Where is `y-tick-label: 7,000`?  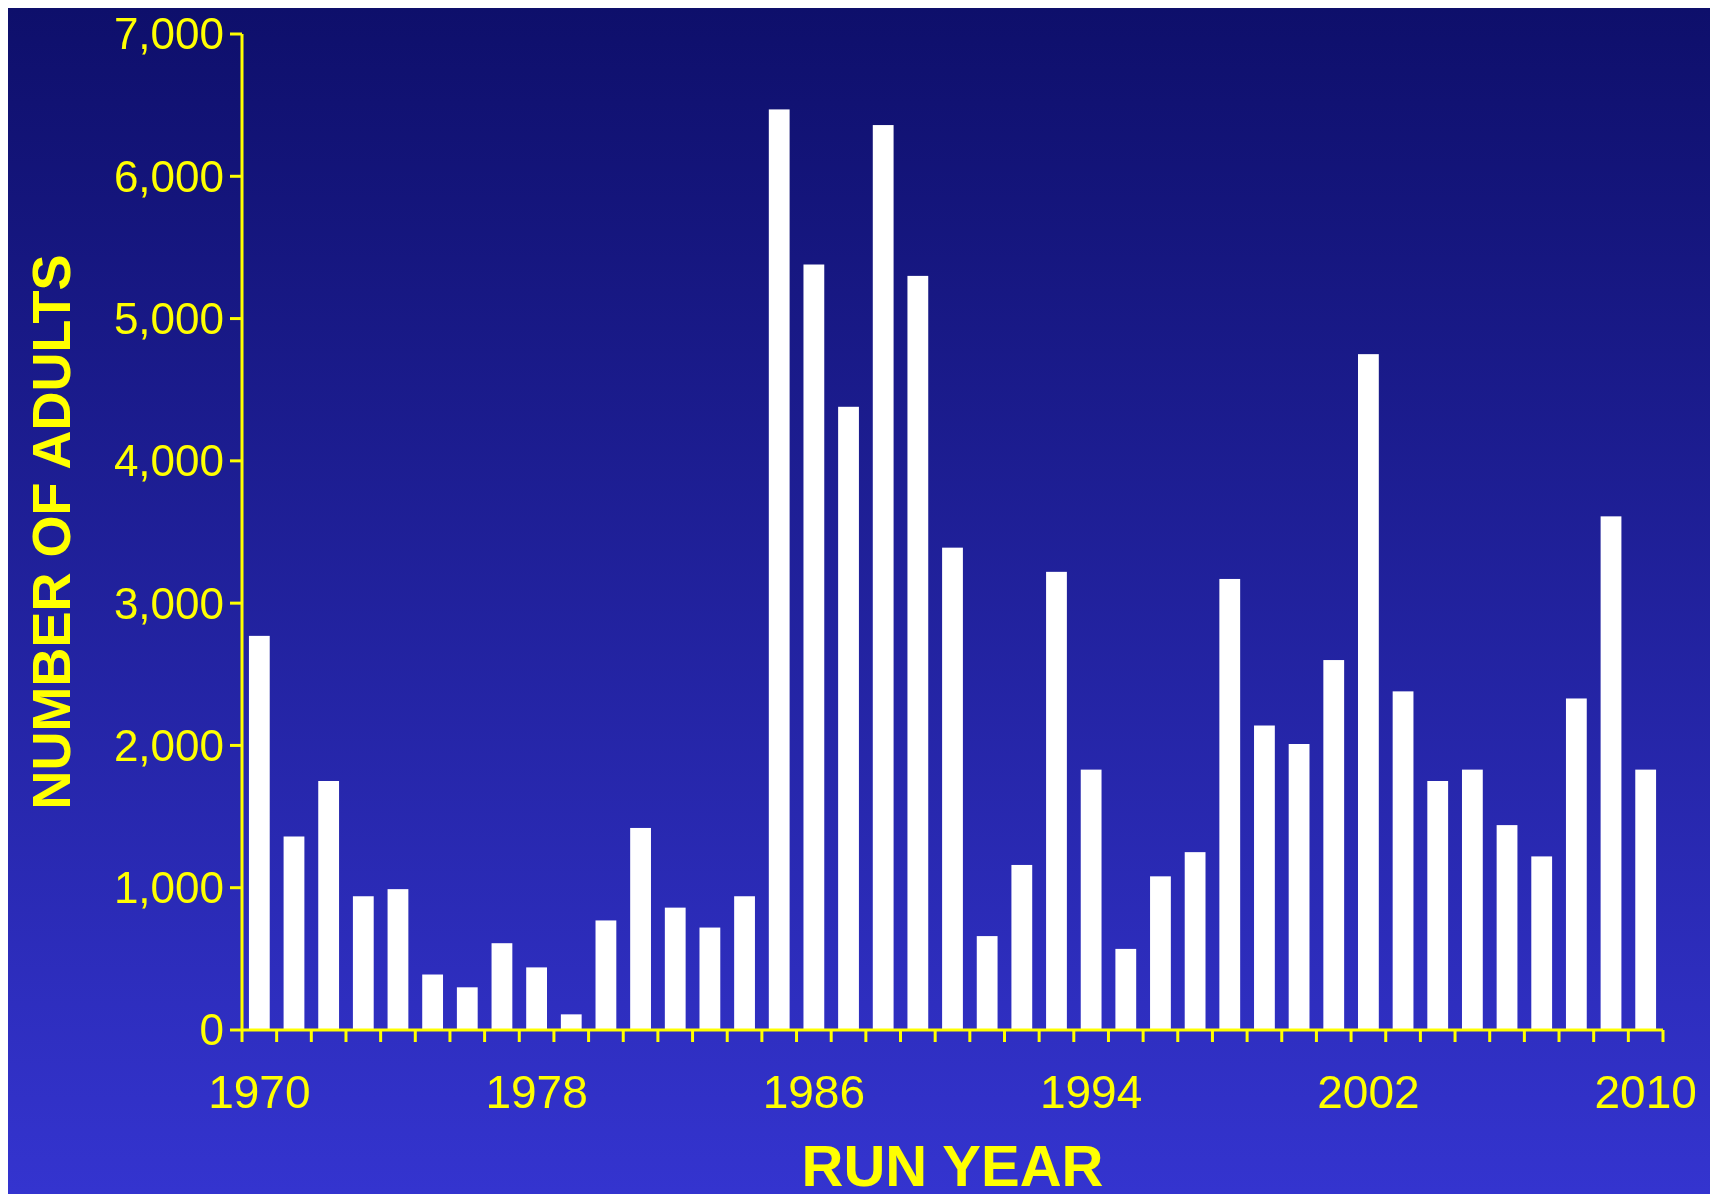
y-tick-label: 7,000 is located at coordinates (168, 34).